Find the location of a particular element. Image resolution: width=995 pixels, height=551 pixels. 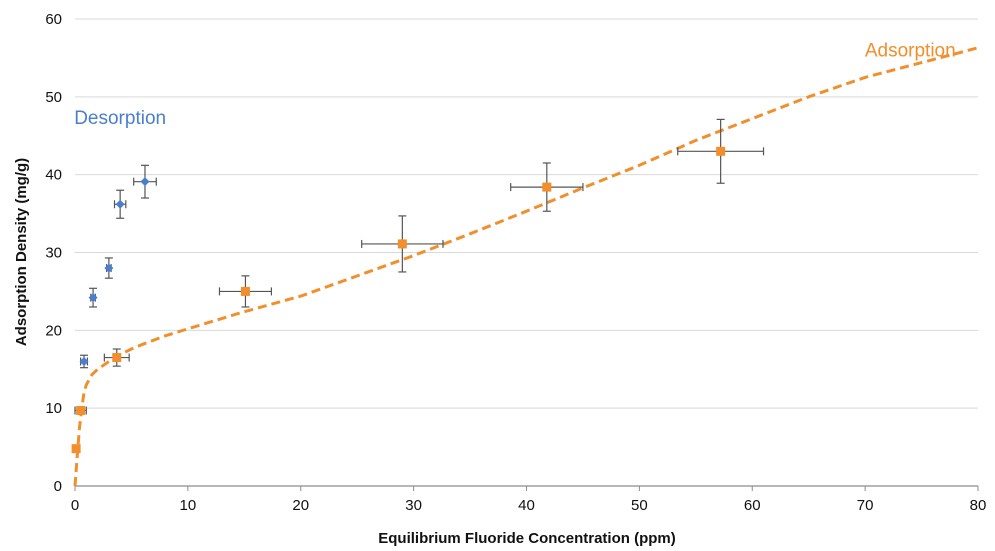

y-tick-label-30: 30 is located at coordinates (53, 253).